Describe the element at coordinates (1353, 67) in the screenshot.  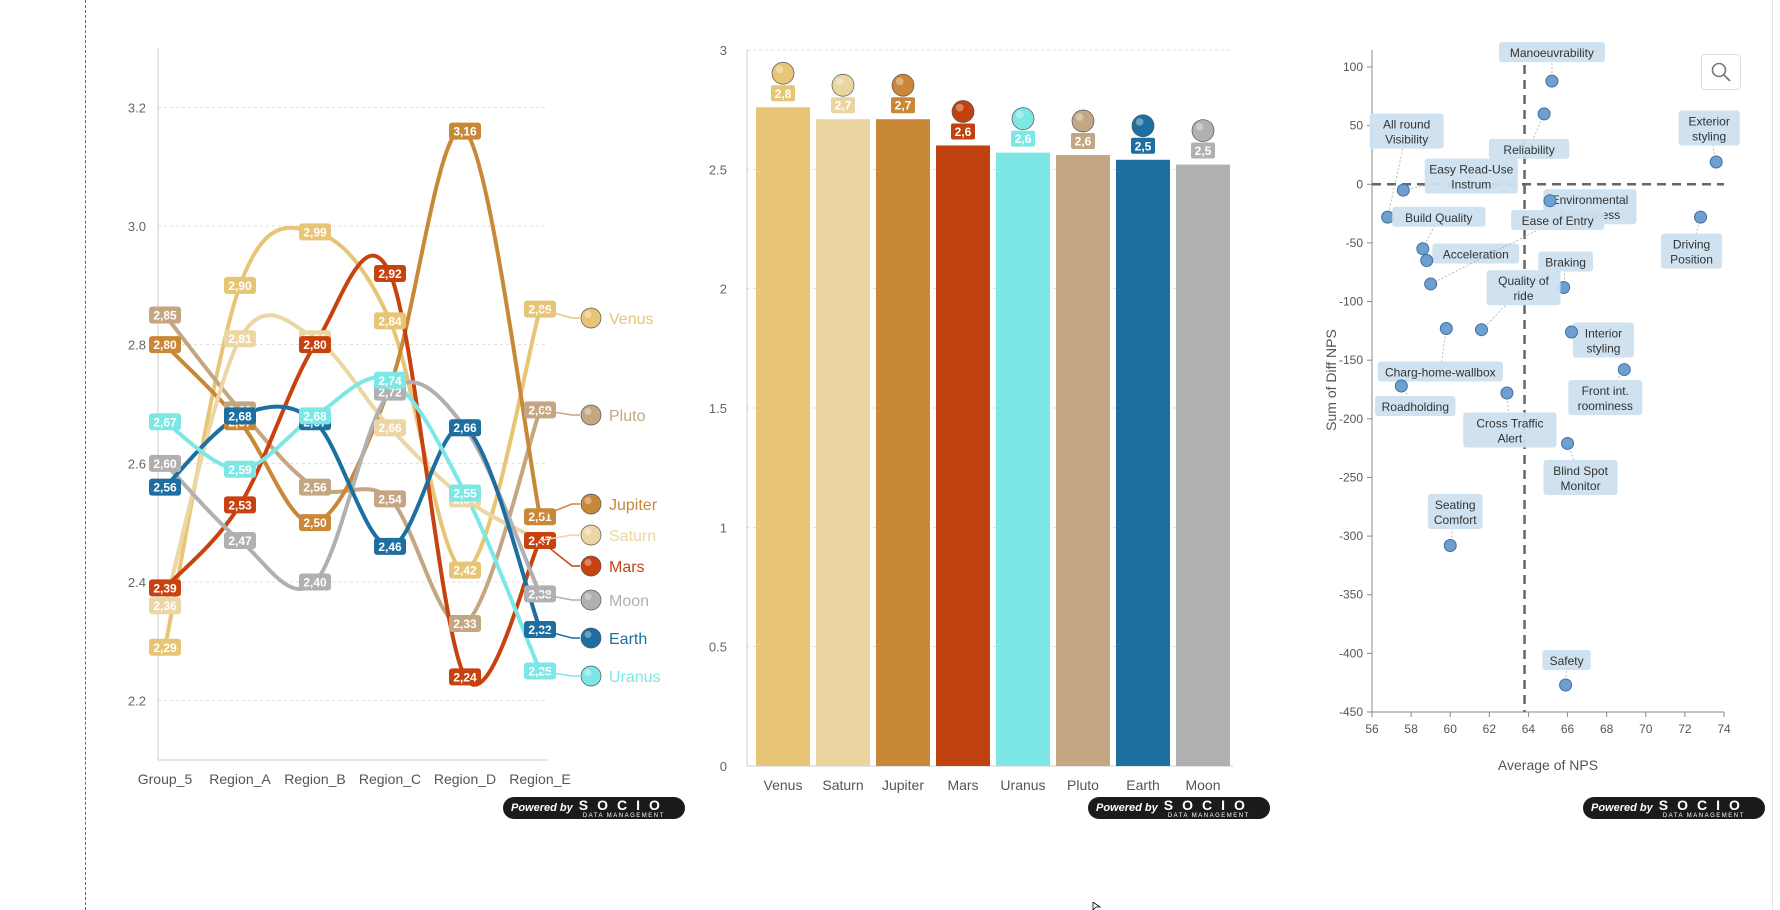
I see `y-tick-label: 100` at that location.